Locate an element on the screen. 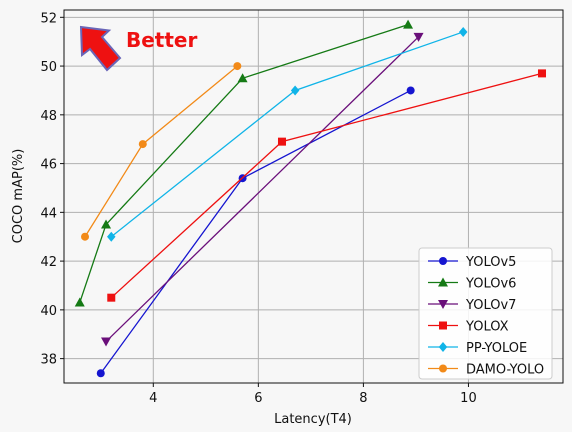 This screenshot has height=432, width=572. y-axis-label: COCO mAP(%) is located at coordinates (18, 196).